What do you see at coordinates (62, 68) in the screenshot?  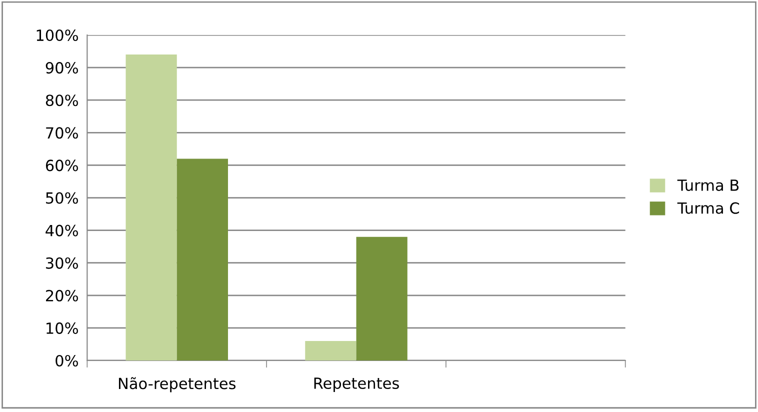 I see `y-tick-label: 90%` at bounding box center [62, 68].